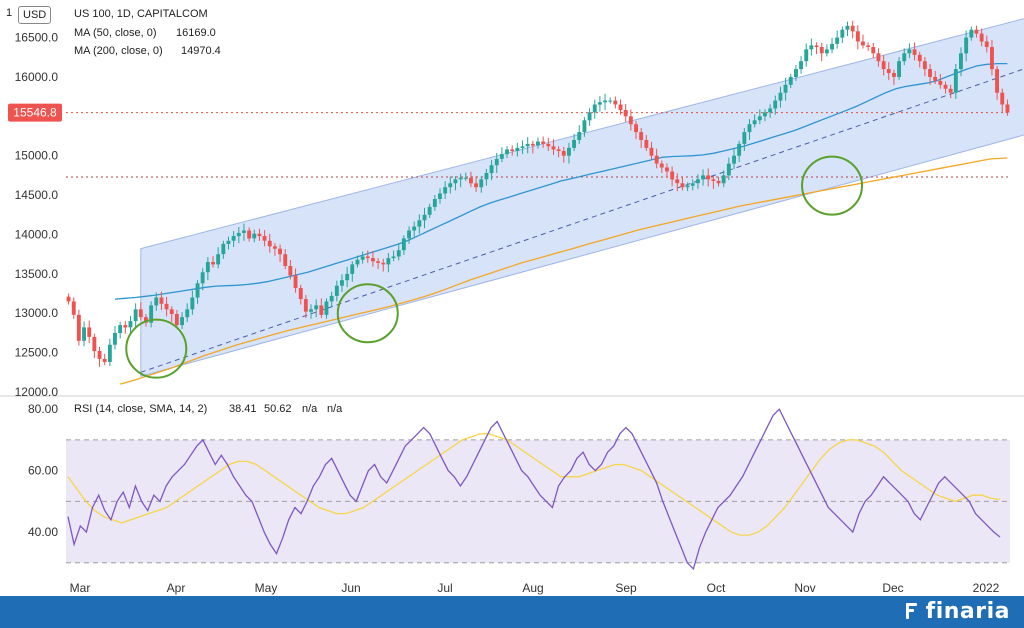  I want to click on price-tick-label: 13500.0, so click(37, 274).